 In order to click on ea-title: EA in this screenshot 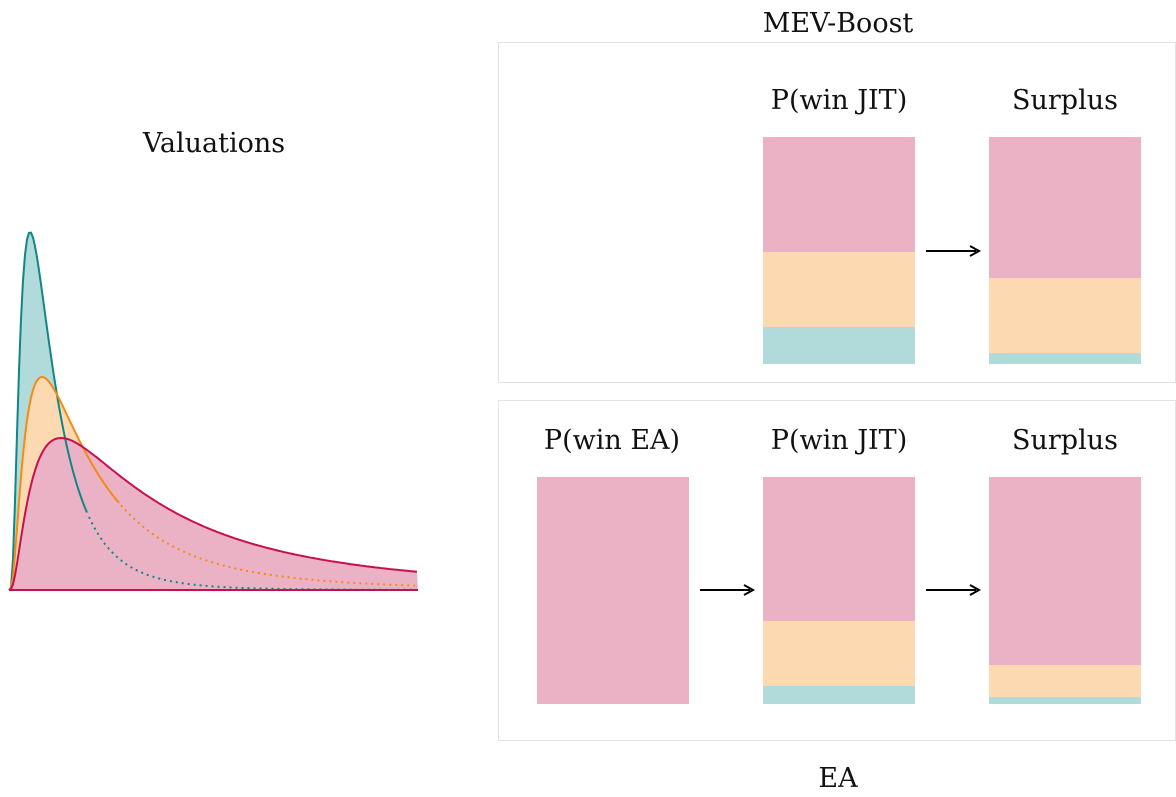, I will do `click(838, 778)`.